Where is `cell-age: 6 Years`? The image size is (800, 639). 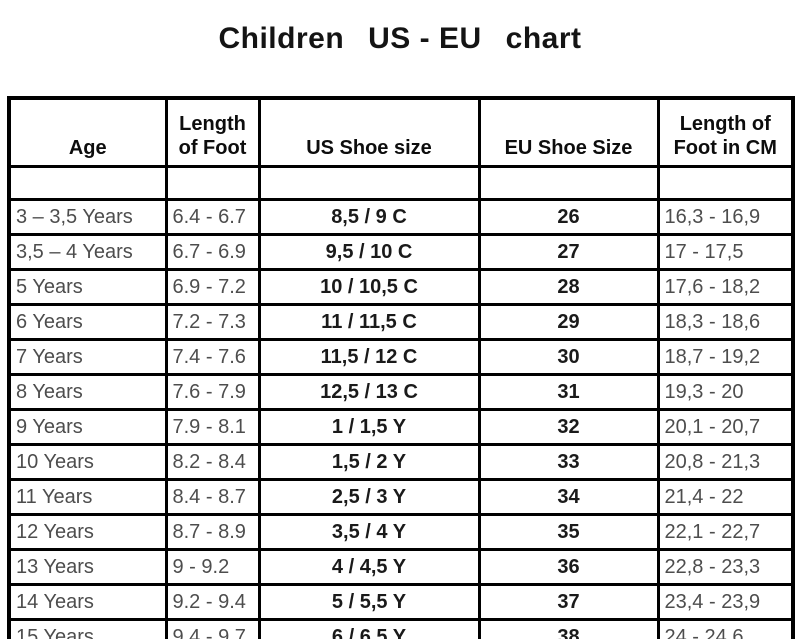
cell-age: 6 Years is located at coordinates (87, 322).